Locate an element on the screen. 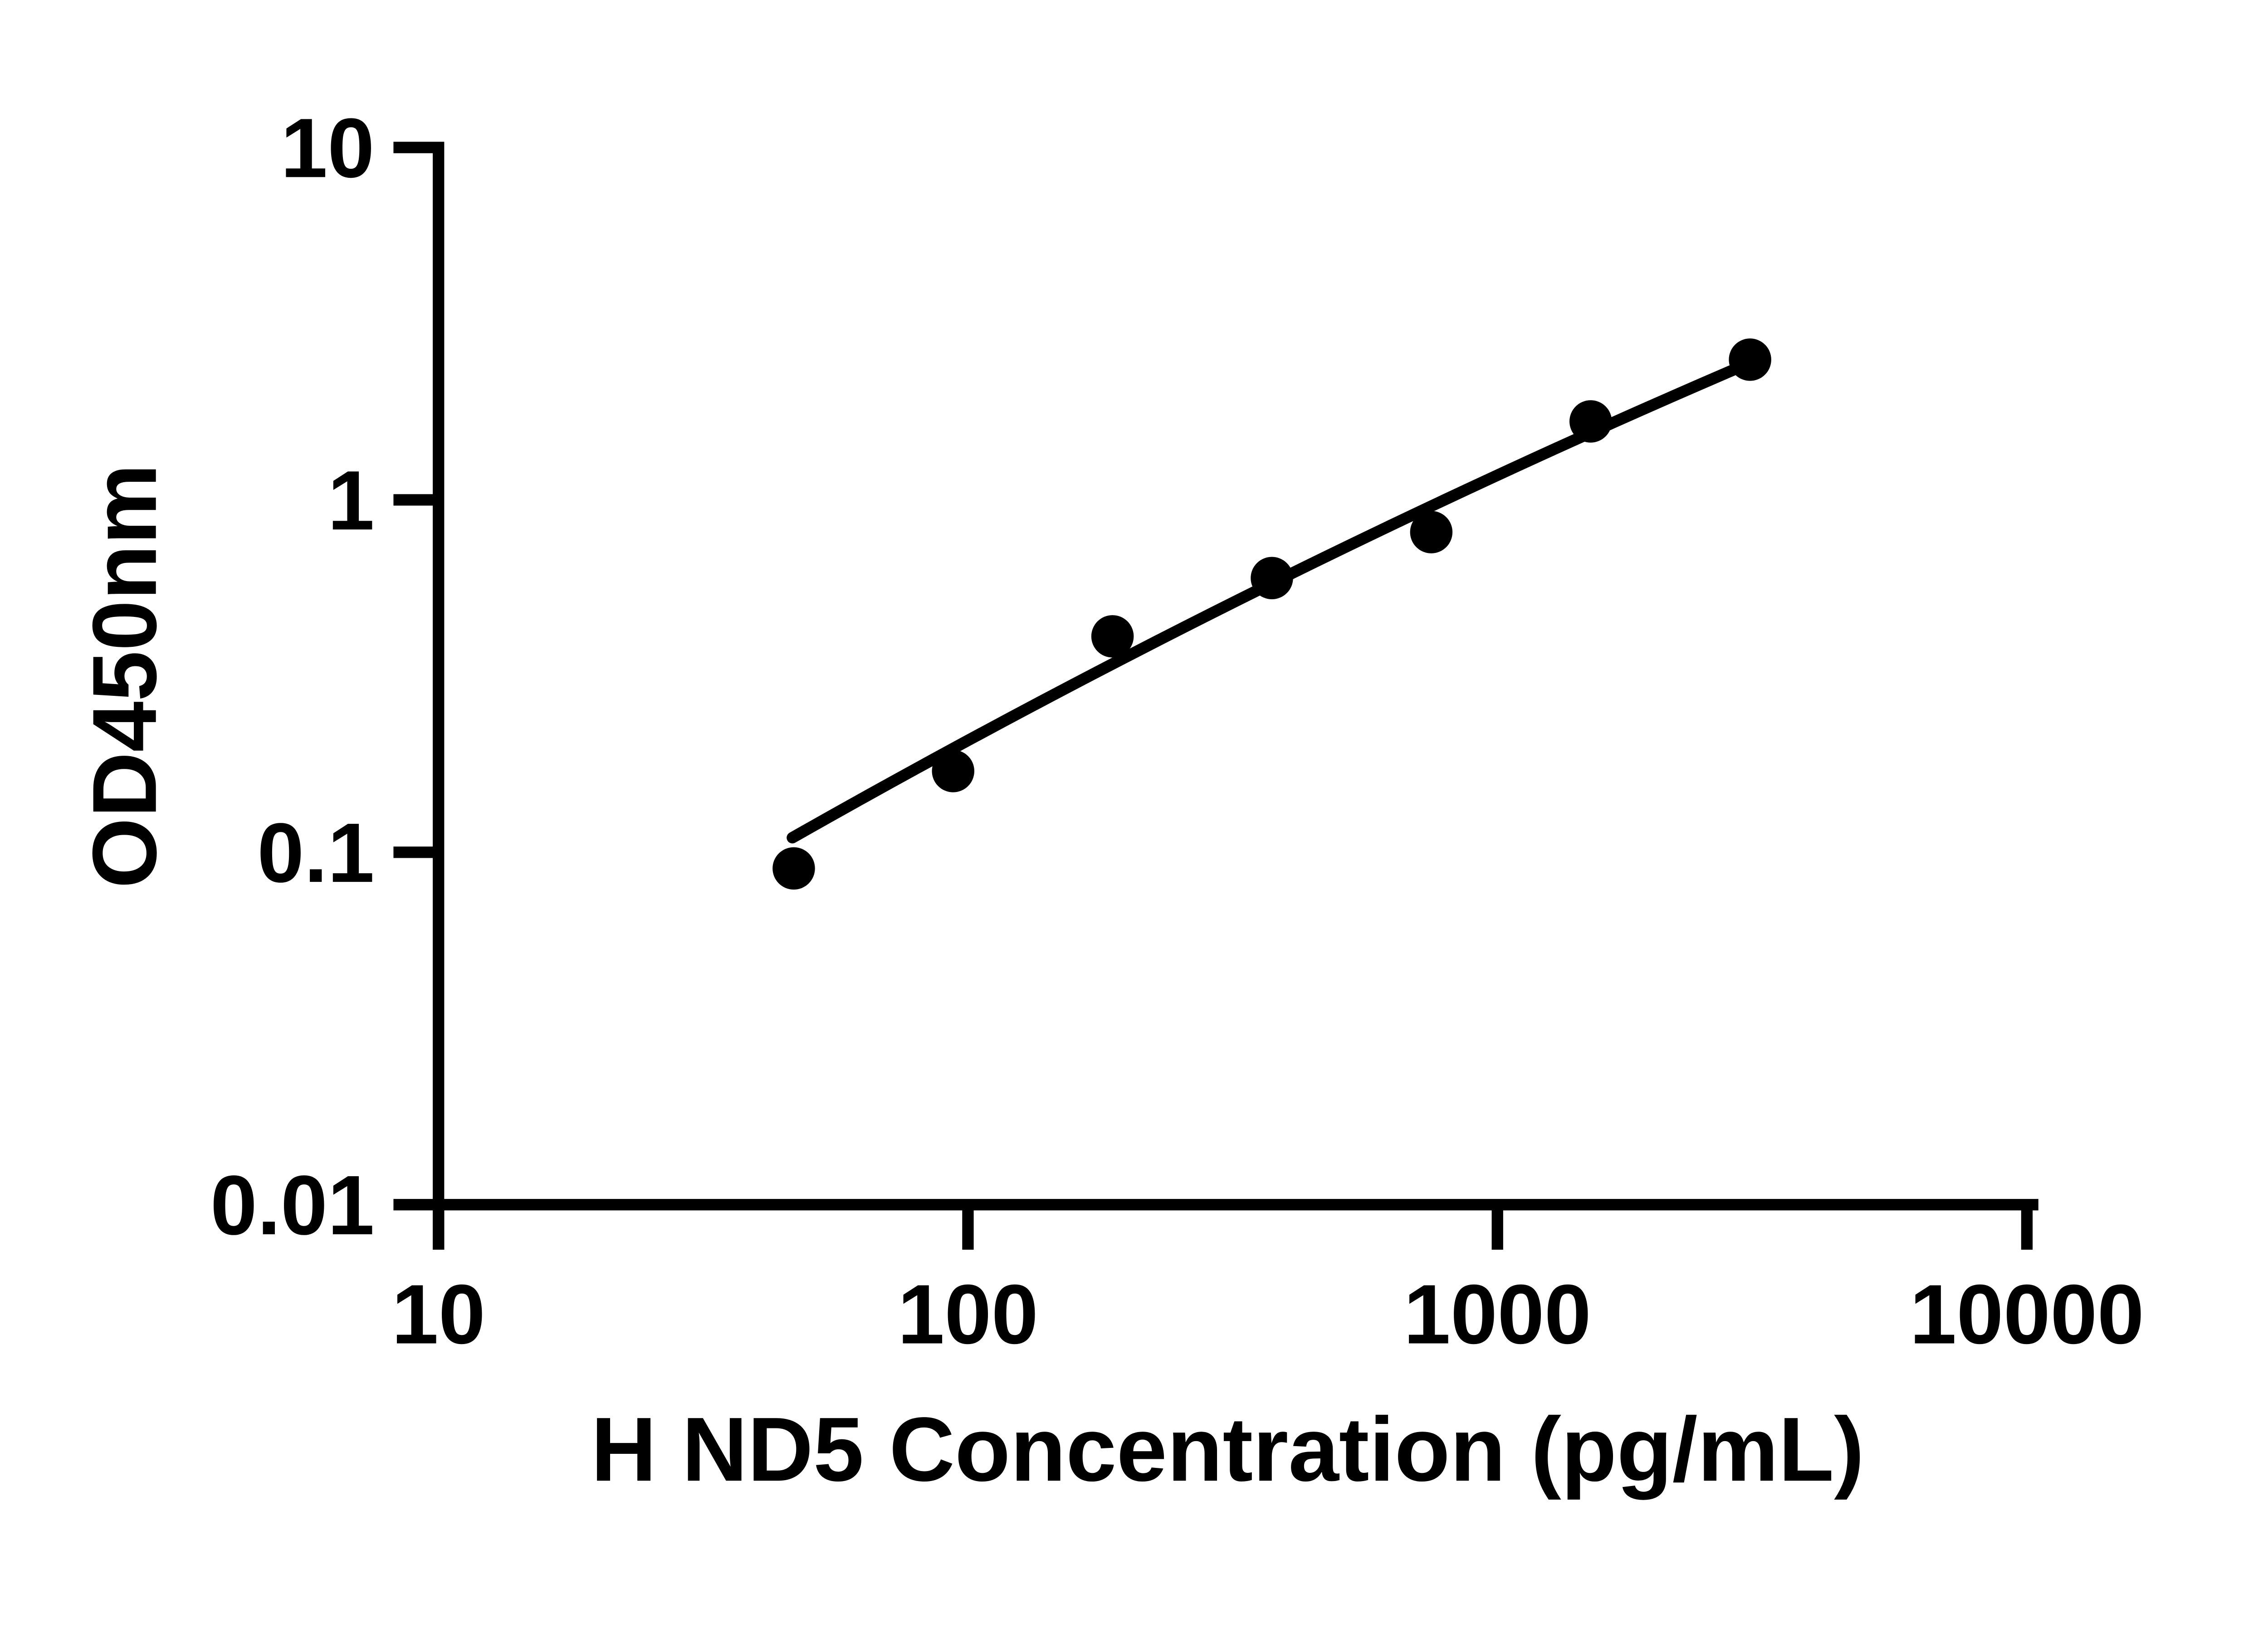  y-tick-label: 10 is located at coordinates (328, 148).